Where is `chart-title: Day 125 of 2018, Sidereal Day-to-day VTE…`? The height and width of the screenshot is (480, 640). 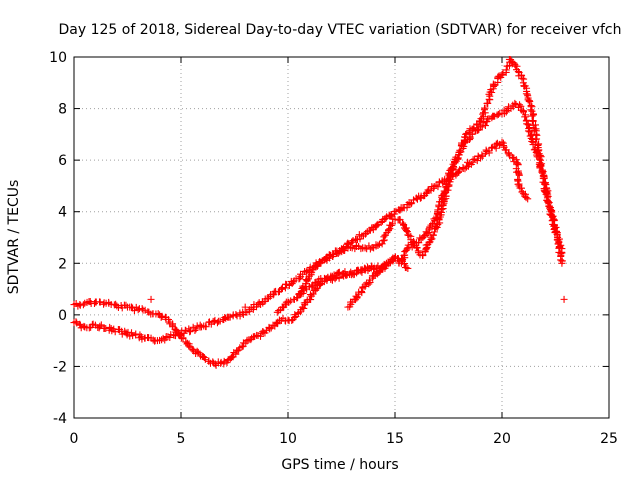 chart-title: Day 125 of 2018, Sidereal Day-to-day VTE… is located at coordinates (339, 30).